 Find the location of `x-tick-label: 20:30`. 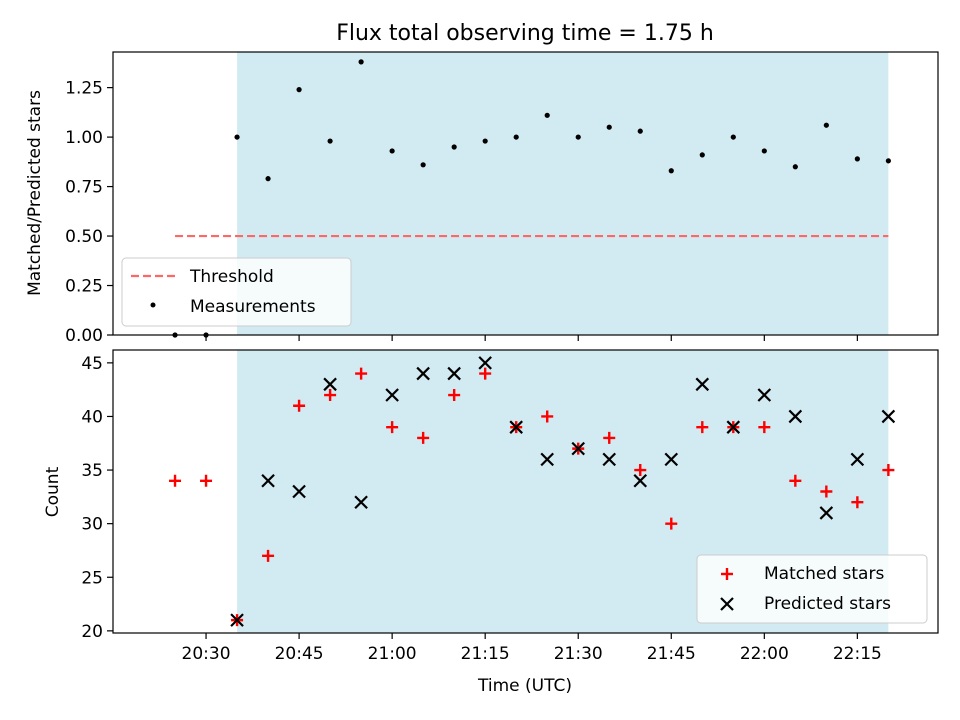

x-tick-label: 20:30 is located at coordinates (206, 654).